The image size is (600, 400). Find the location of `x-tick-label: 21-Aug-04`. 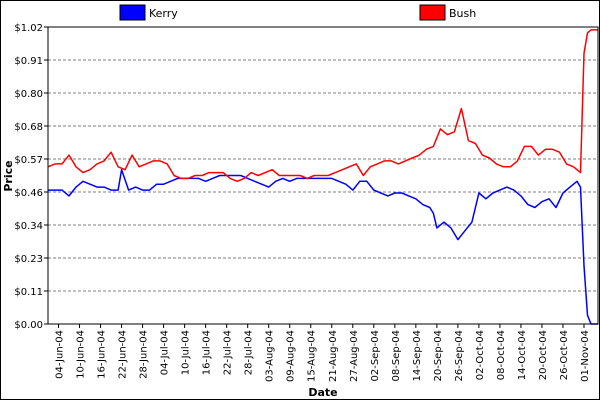

x-tick-label: 21-Aug-04 is located at coordinates (333, 356).